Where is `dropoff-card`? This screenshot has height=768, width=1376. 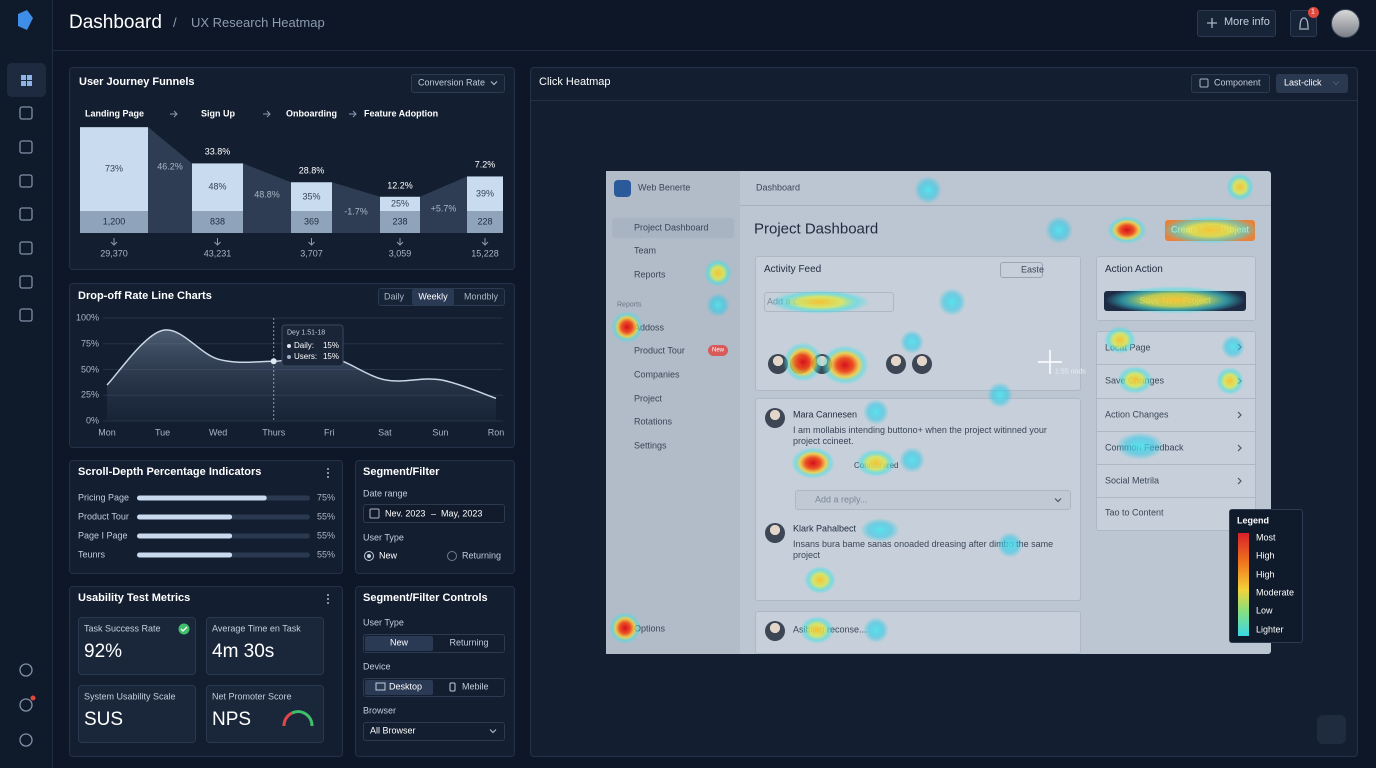
dropoff-card is located at coordinates (292, 365).